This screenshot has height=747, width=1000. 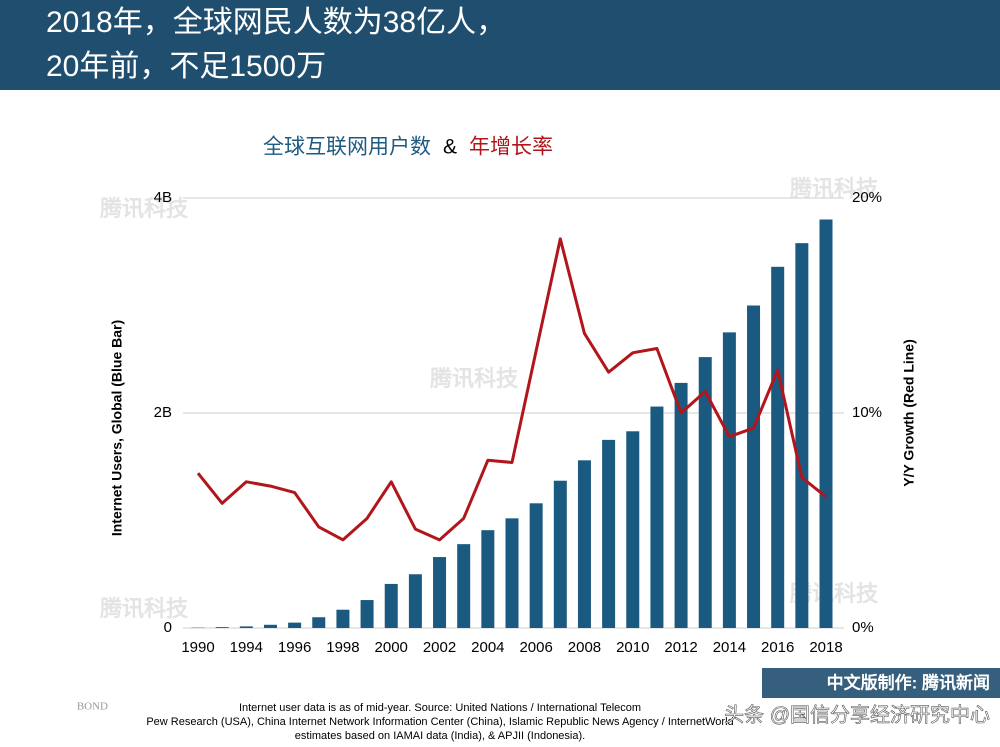 What do you see at coordinates (163, 197) in the screenshot?
I see `y-tick-label: 4B` at bounding box center [163, 197].